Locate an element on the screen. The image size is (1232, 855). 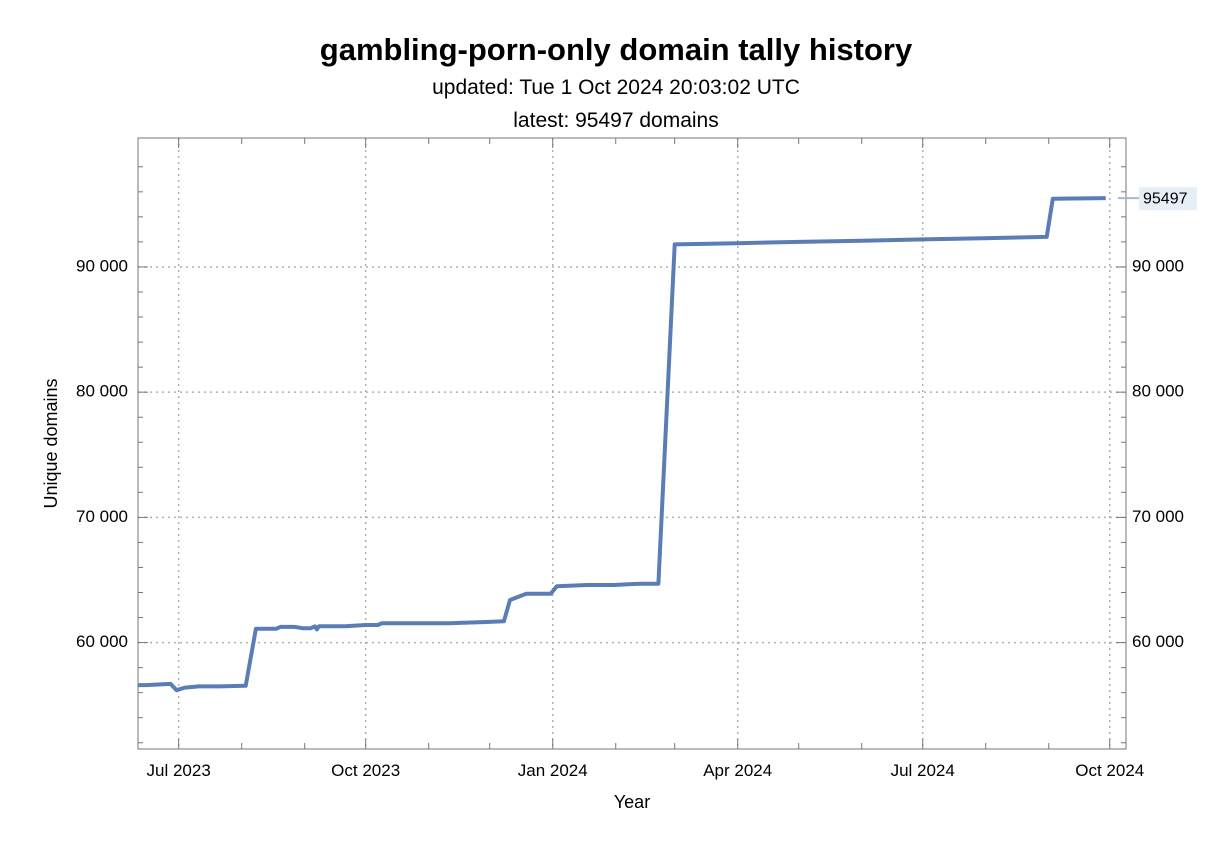
chart-subtitle-updated: updated: Tue 1 Oct 2024 20:03:02 UTC is located at coordinates (616, 87).